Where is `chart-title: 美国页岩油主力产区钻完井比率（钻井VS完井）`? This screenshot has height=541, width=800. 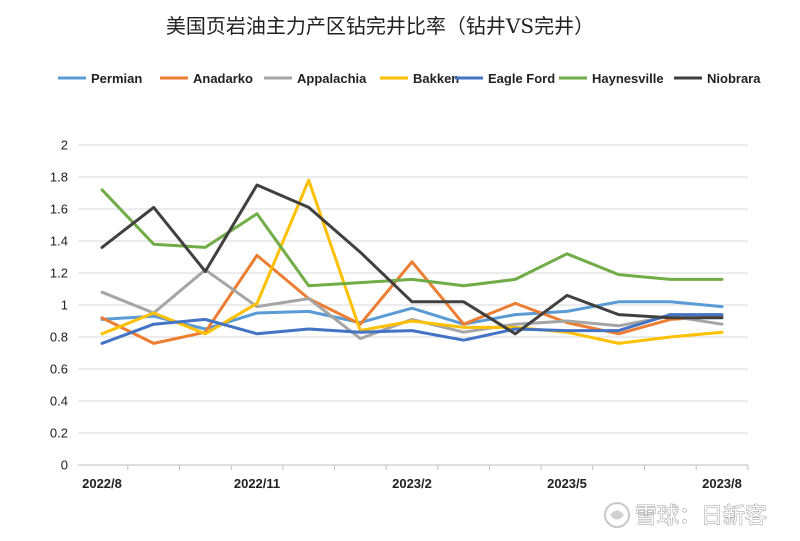
chart-title: 美国页岩油主力产区钻完井比率（钻井VS完井） is located at coordinates (380, 26).